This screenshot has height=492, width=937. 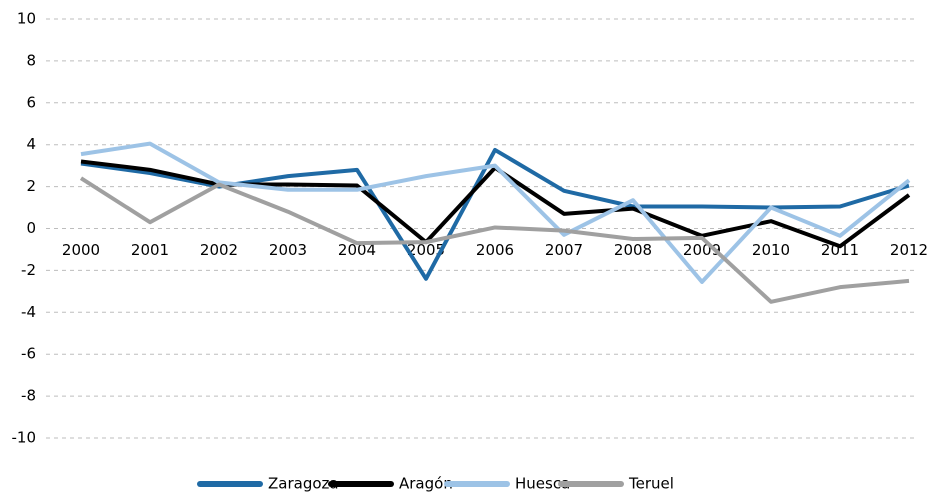 I want to click on x-tick-label: 2008, so click(x=633, y=250).